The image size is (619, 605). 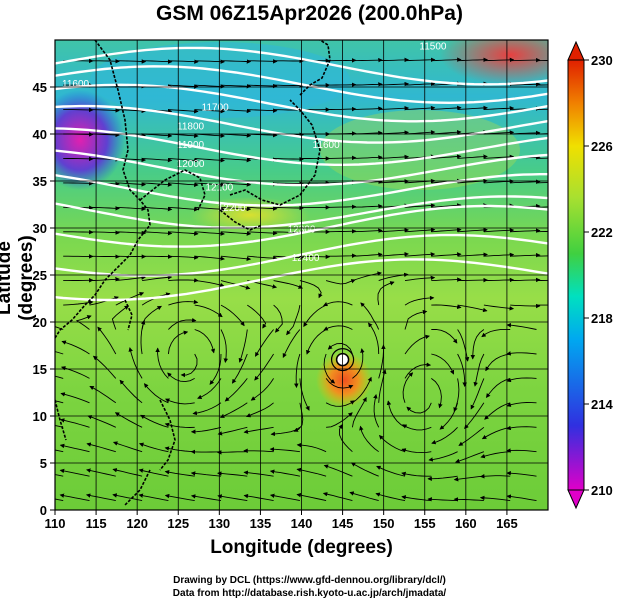 What do you see at coordinates (40, 134) in the screenshot?
I see `y-tick-label: 40` at bounding box center [40, 134].